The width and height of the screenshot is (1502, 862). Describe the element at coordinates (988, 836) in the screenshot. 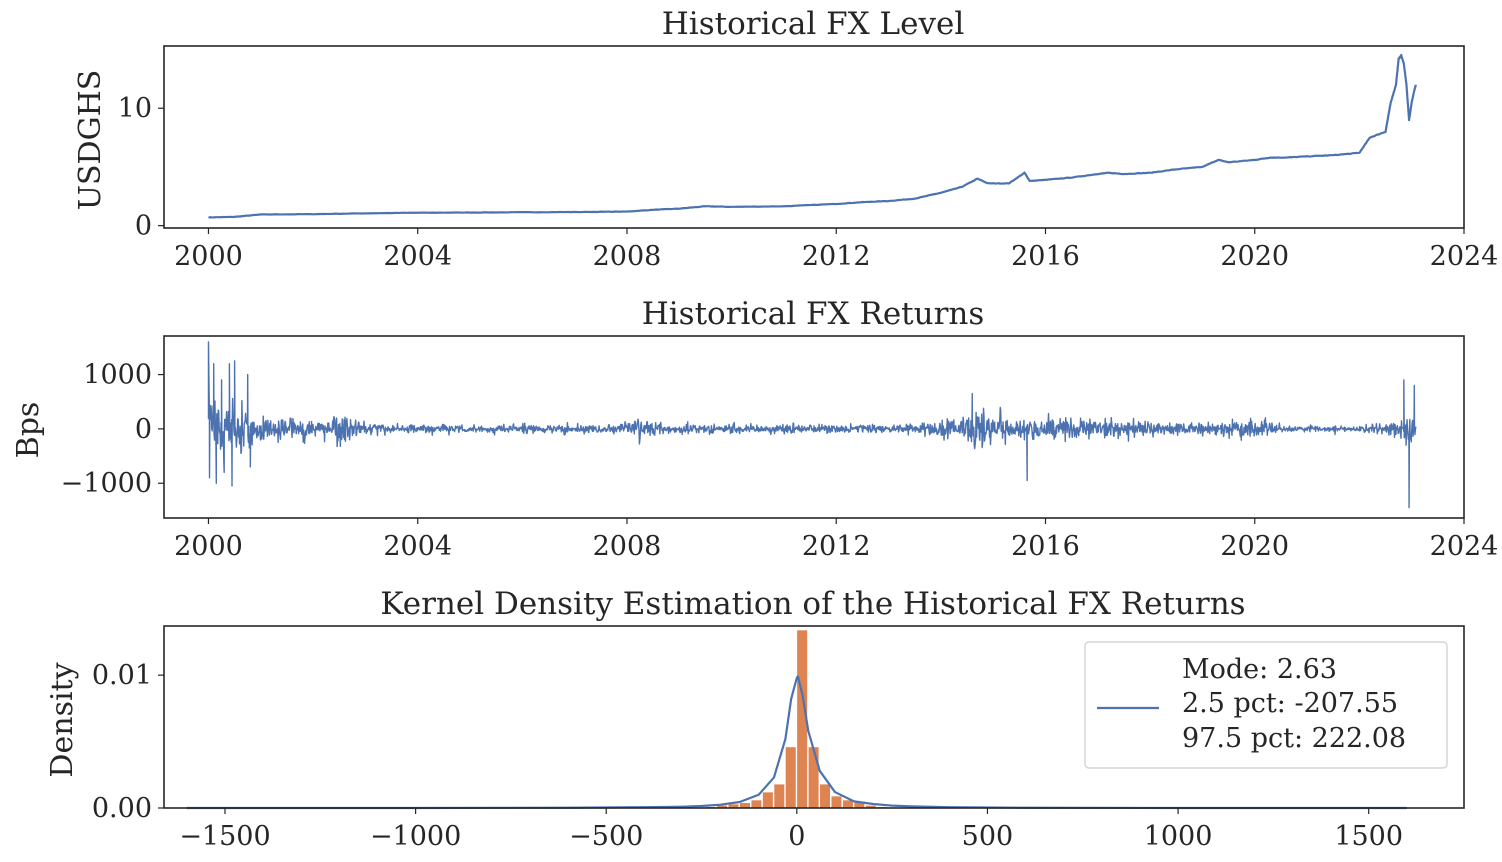

I see `x-tick-label-kde: 500` at that location.